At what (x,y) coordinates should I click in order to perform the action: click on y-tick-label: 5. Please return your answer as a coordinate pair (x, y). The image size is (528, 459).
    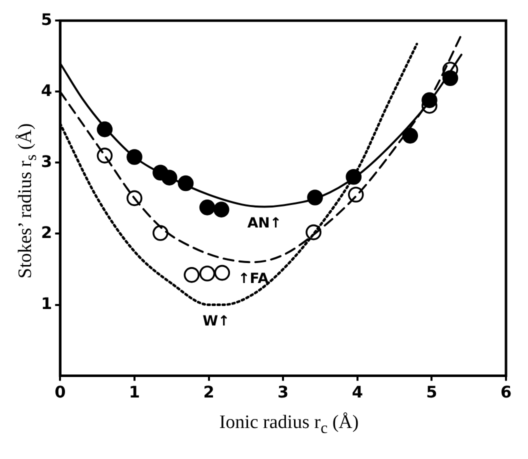
    Looking at the image, I should click on (46, 19).